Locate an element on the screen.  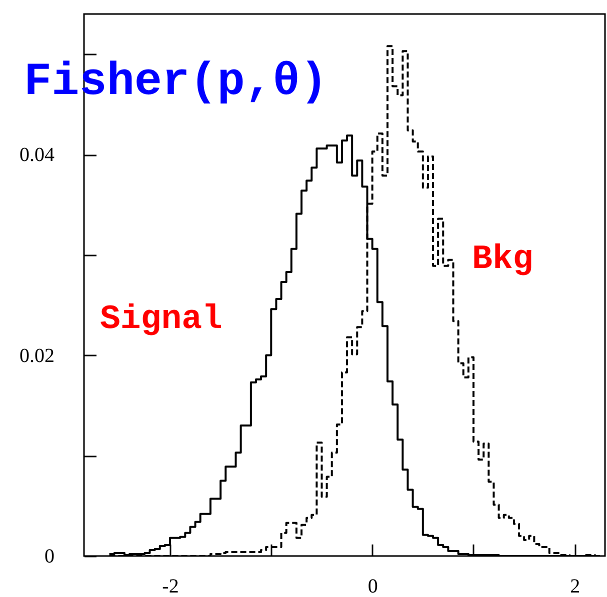
y-tick-label: 0.02 is located at coordinates (37, 355).